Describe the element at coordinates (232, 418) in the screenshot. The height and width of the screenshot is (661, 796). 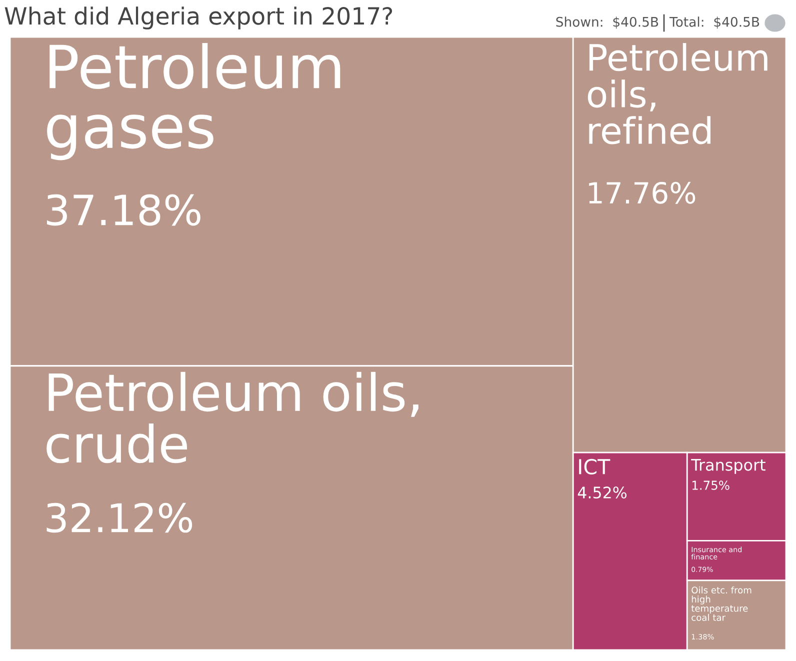
I see `category-label: Petroleum oils, crude` at that location.